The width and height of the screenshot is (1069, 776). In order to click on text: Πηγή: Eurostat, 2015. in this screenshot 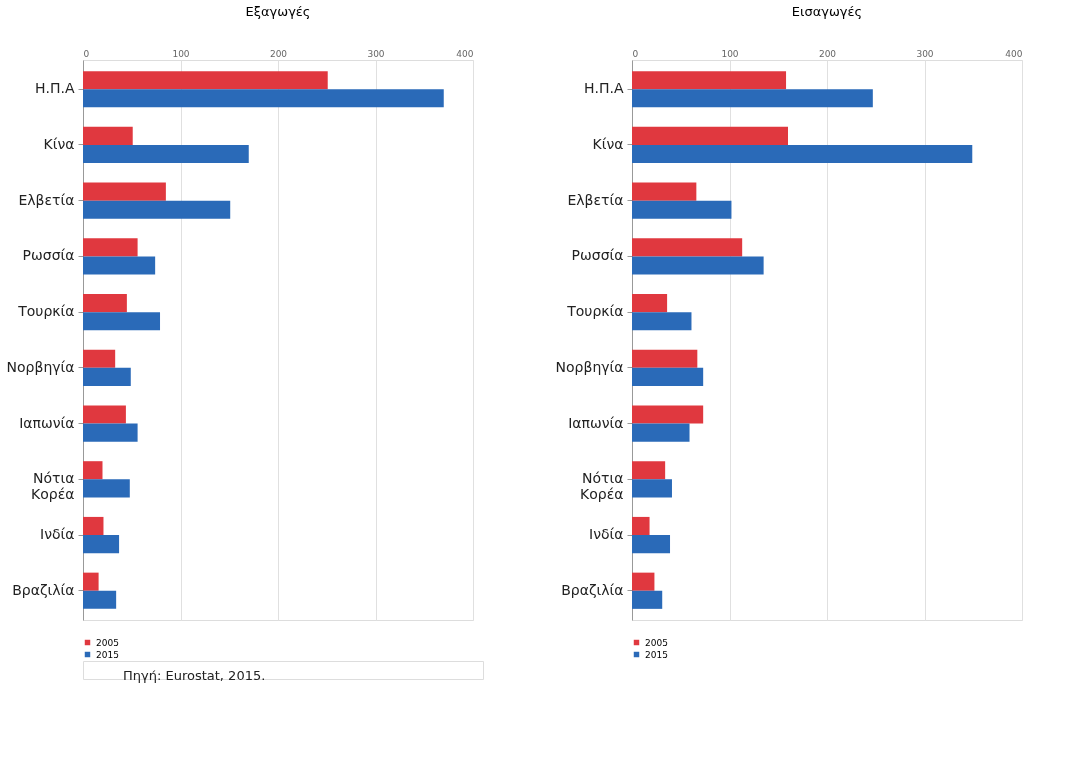, I will do `click(194, 675)`.